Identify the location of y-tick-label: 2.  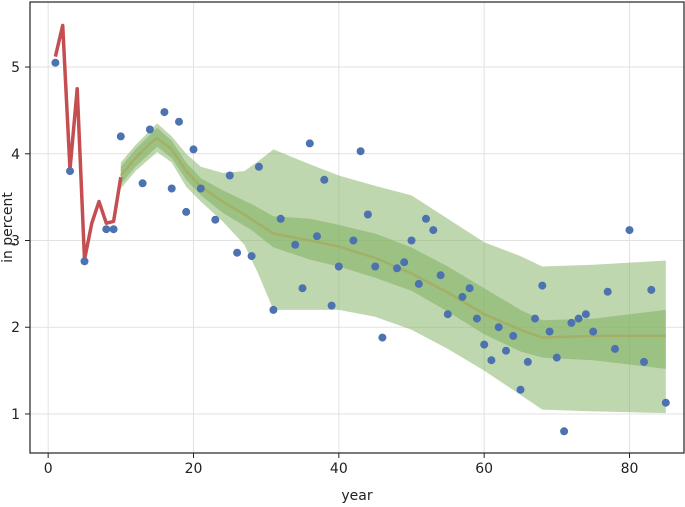
(15, 328).